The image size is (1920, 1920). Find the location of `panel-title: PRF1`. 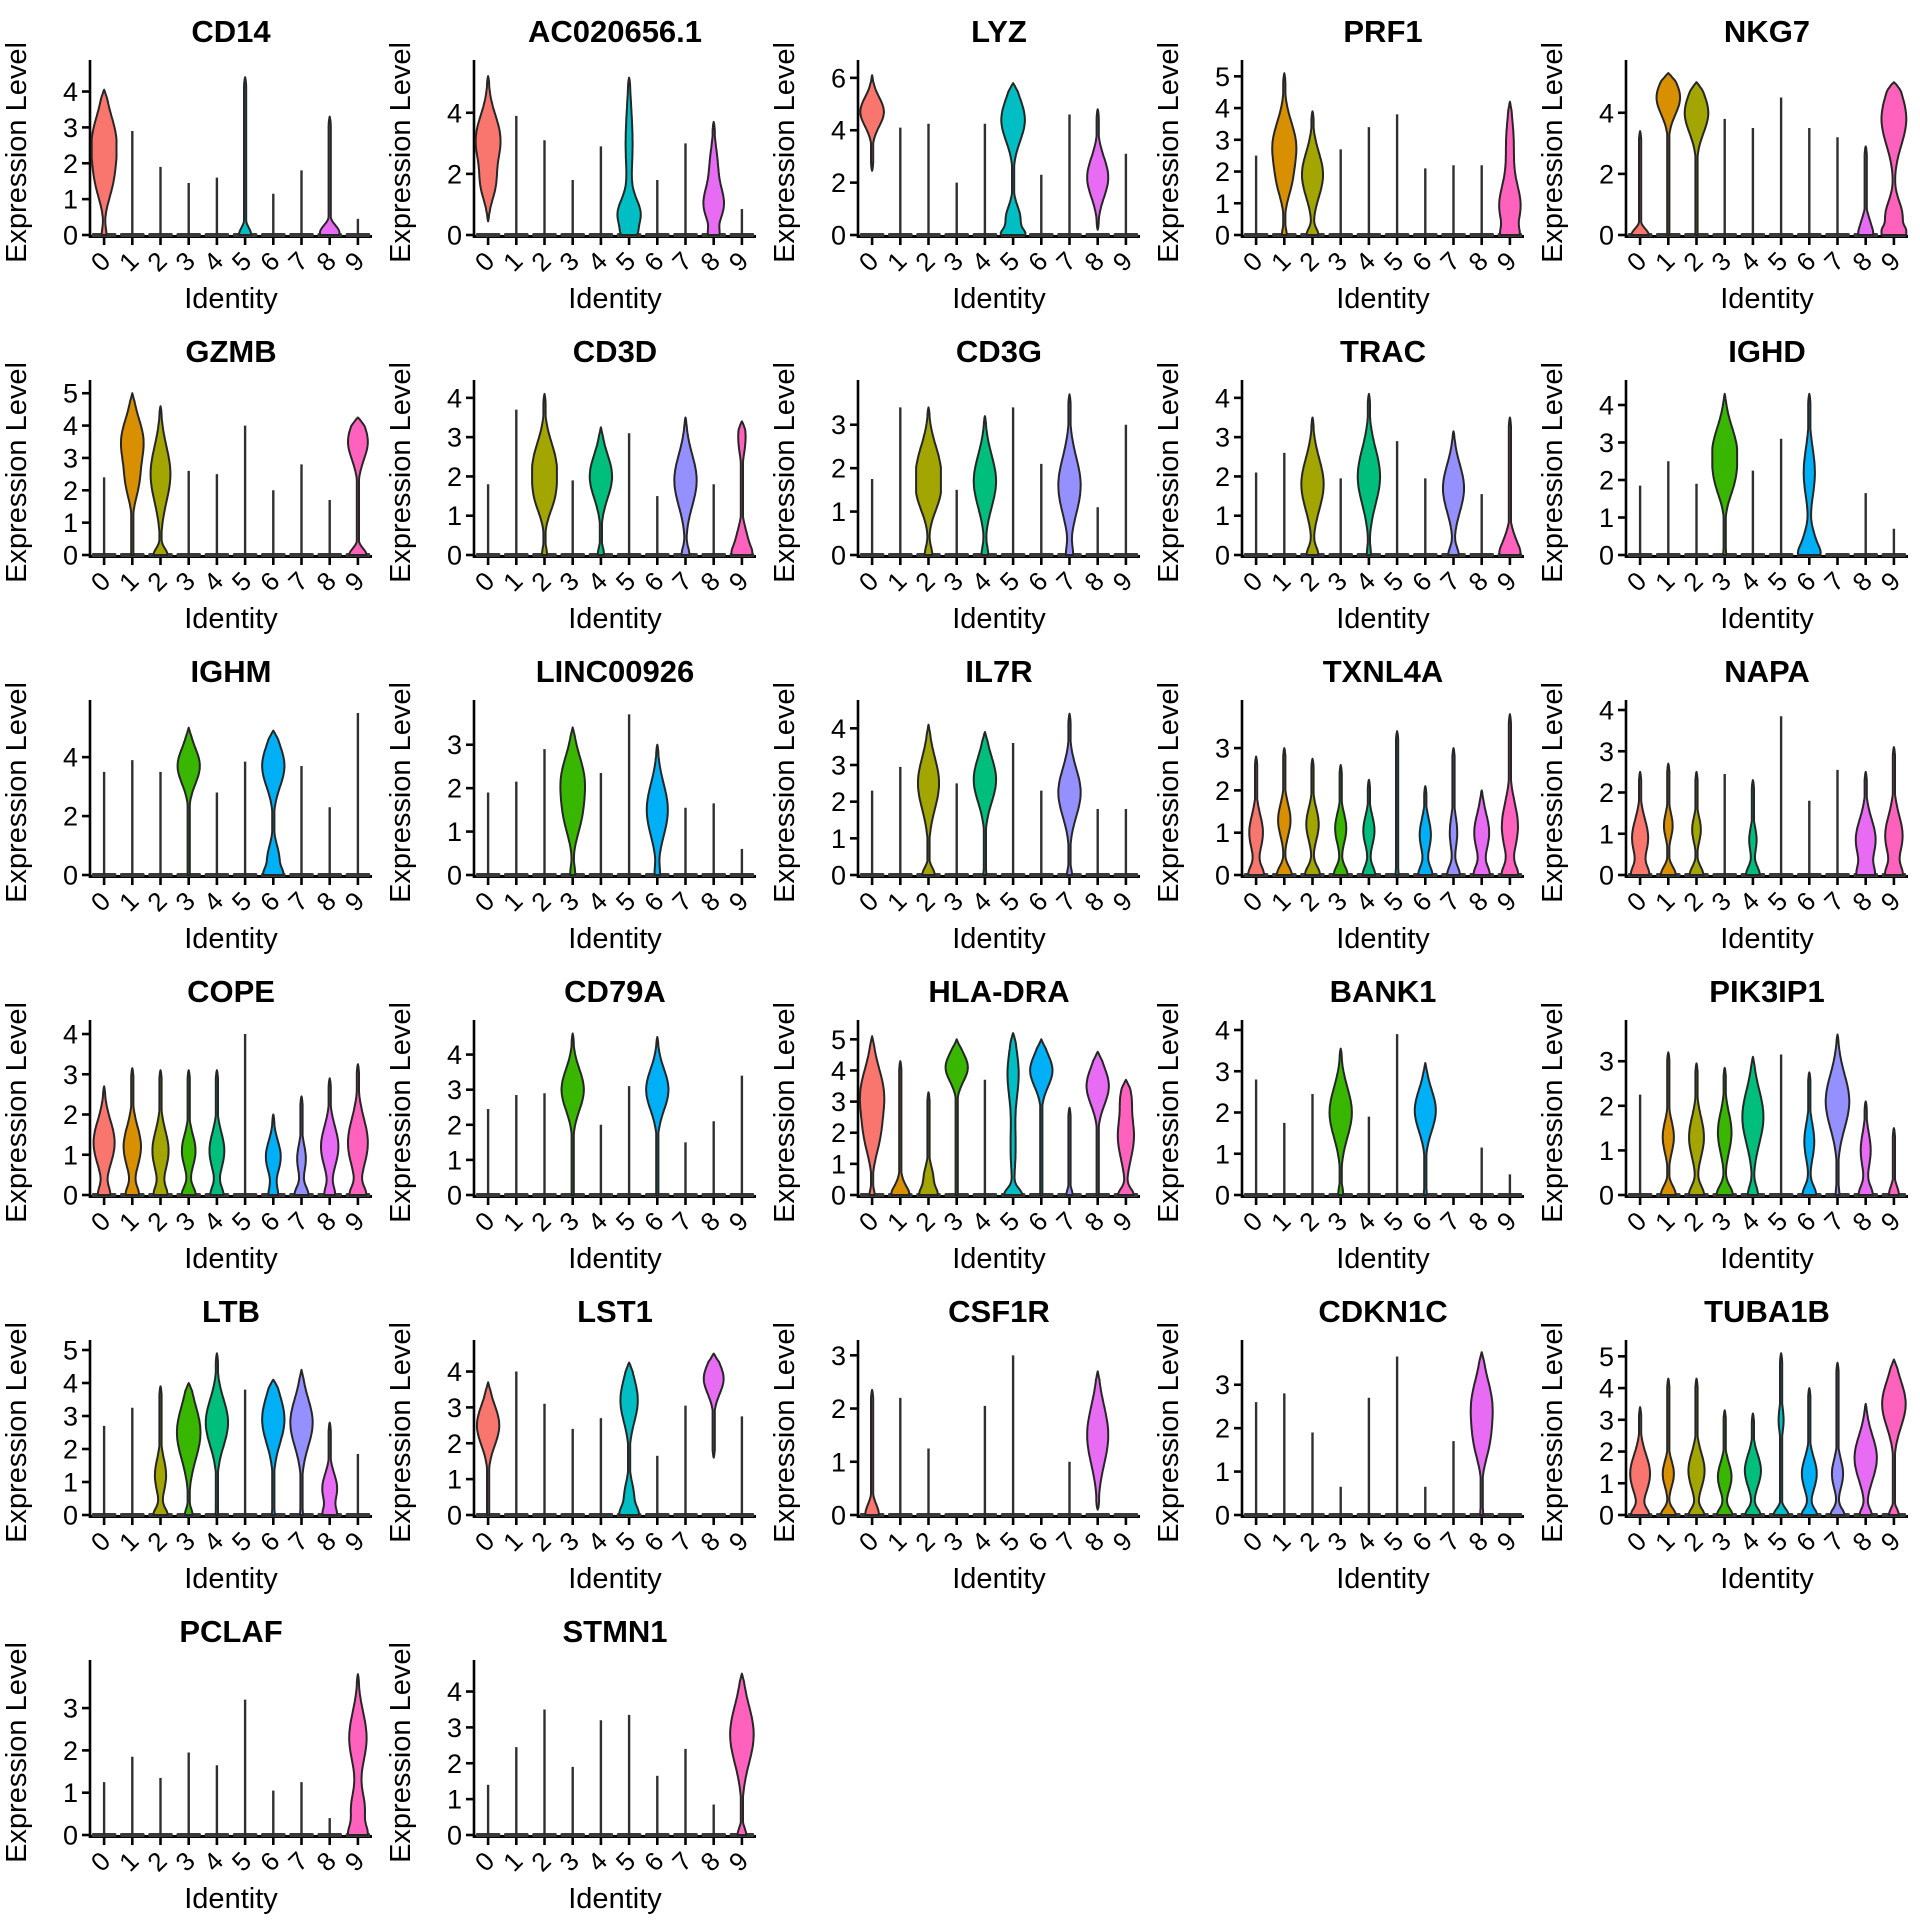

panel-title: PRF1 is located at coordinates (1382, 31).